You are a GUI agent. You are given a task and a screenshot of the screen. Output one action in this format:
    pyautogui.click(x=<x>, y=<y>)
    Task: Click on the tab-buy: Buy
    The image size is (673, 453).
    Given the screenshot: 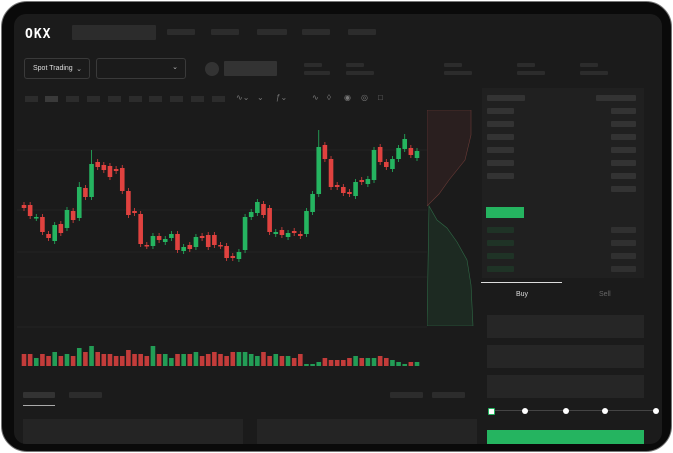 What is the action you would take?
    pyautogui.click(x=522, y=294)
    